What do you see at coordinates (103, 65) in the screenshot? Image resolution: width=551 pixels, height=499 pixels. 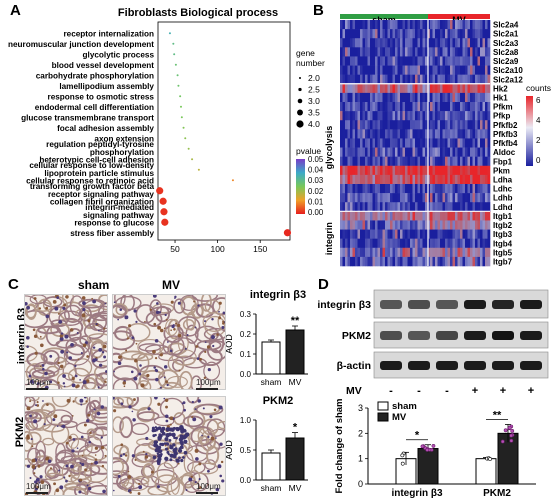 I see `go-term-label: blood vessel development` at bounding box center [103, 65].